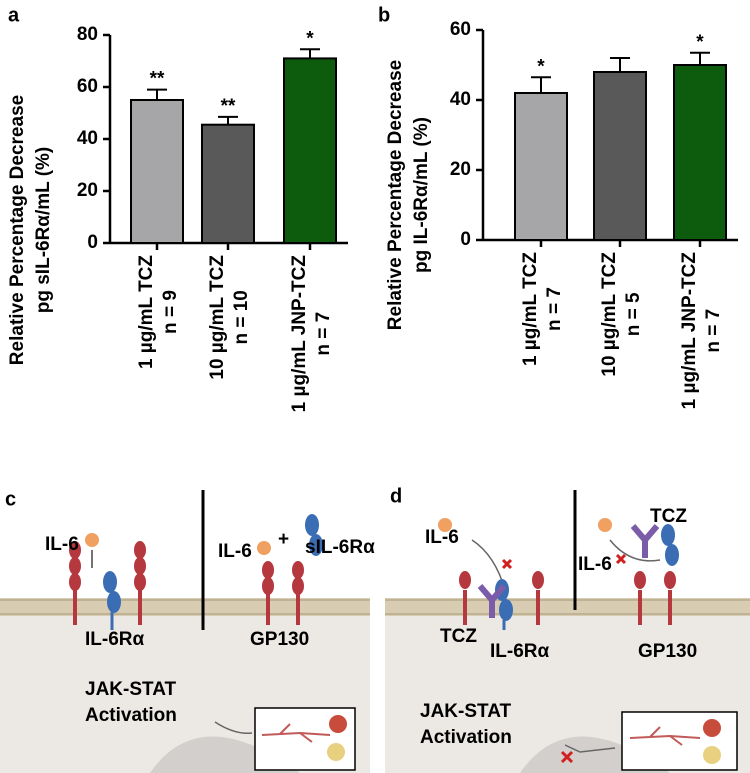 This screenshot has height=773, width=750. I want to click on panel-label: a, so click(14, 15).